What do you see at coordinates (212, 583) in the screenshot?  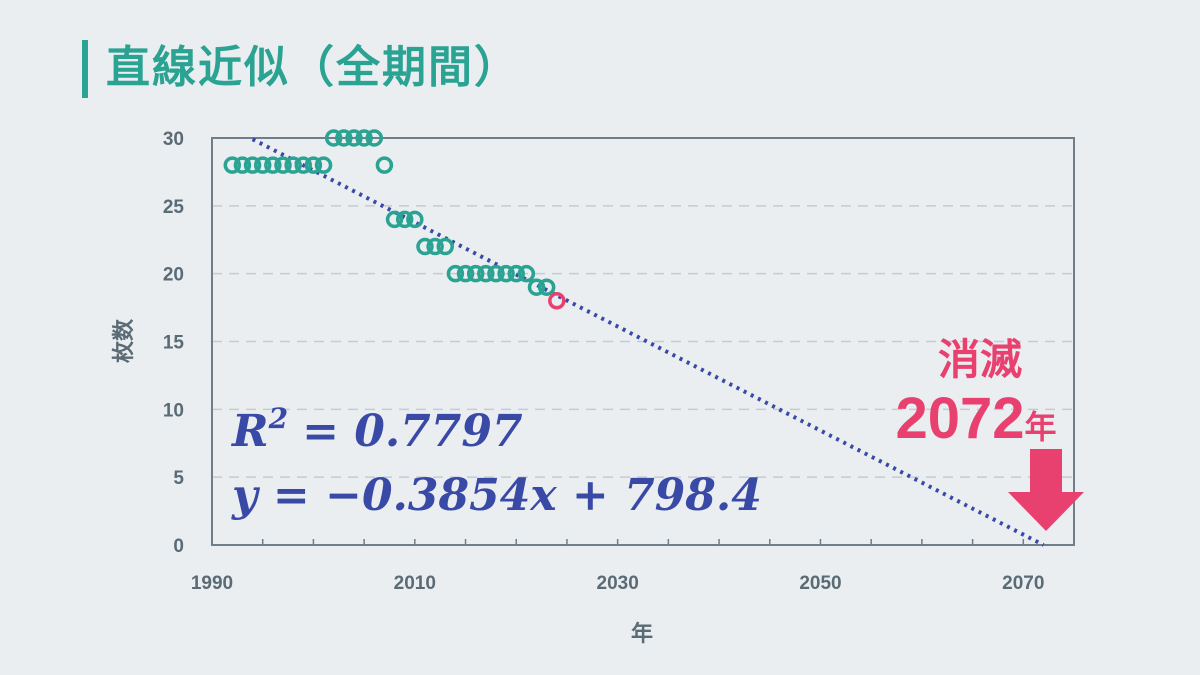 I see `x-tick-label: 1990` at bounding box center [212, 583].